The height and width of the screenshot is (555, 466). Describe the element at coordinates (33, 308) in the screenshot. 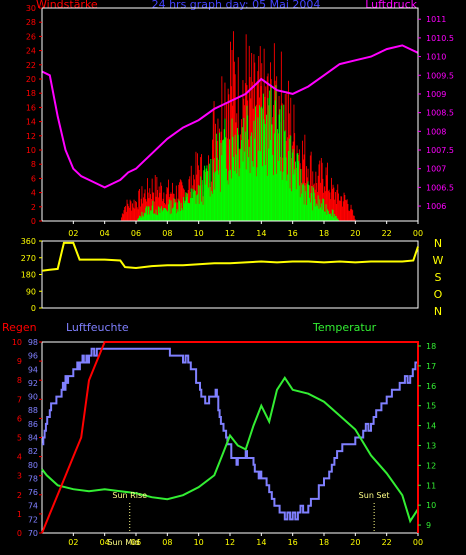

I see `direction-tick-label: 0` at that location.